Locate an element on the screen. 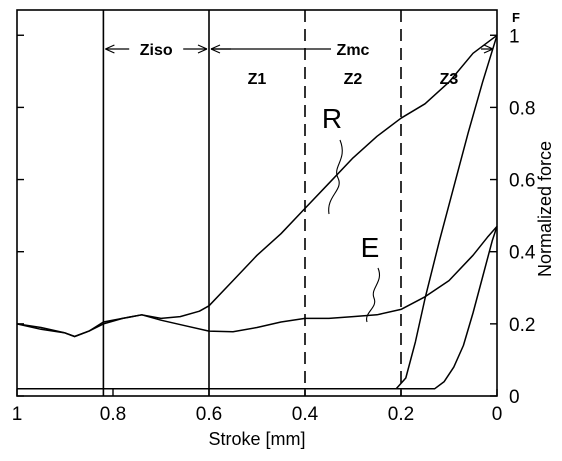 Image resolution: width=562 pixels, height=461 pixels. y-tick-label: 0.4 is located at coordinates (522, 253).